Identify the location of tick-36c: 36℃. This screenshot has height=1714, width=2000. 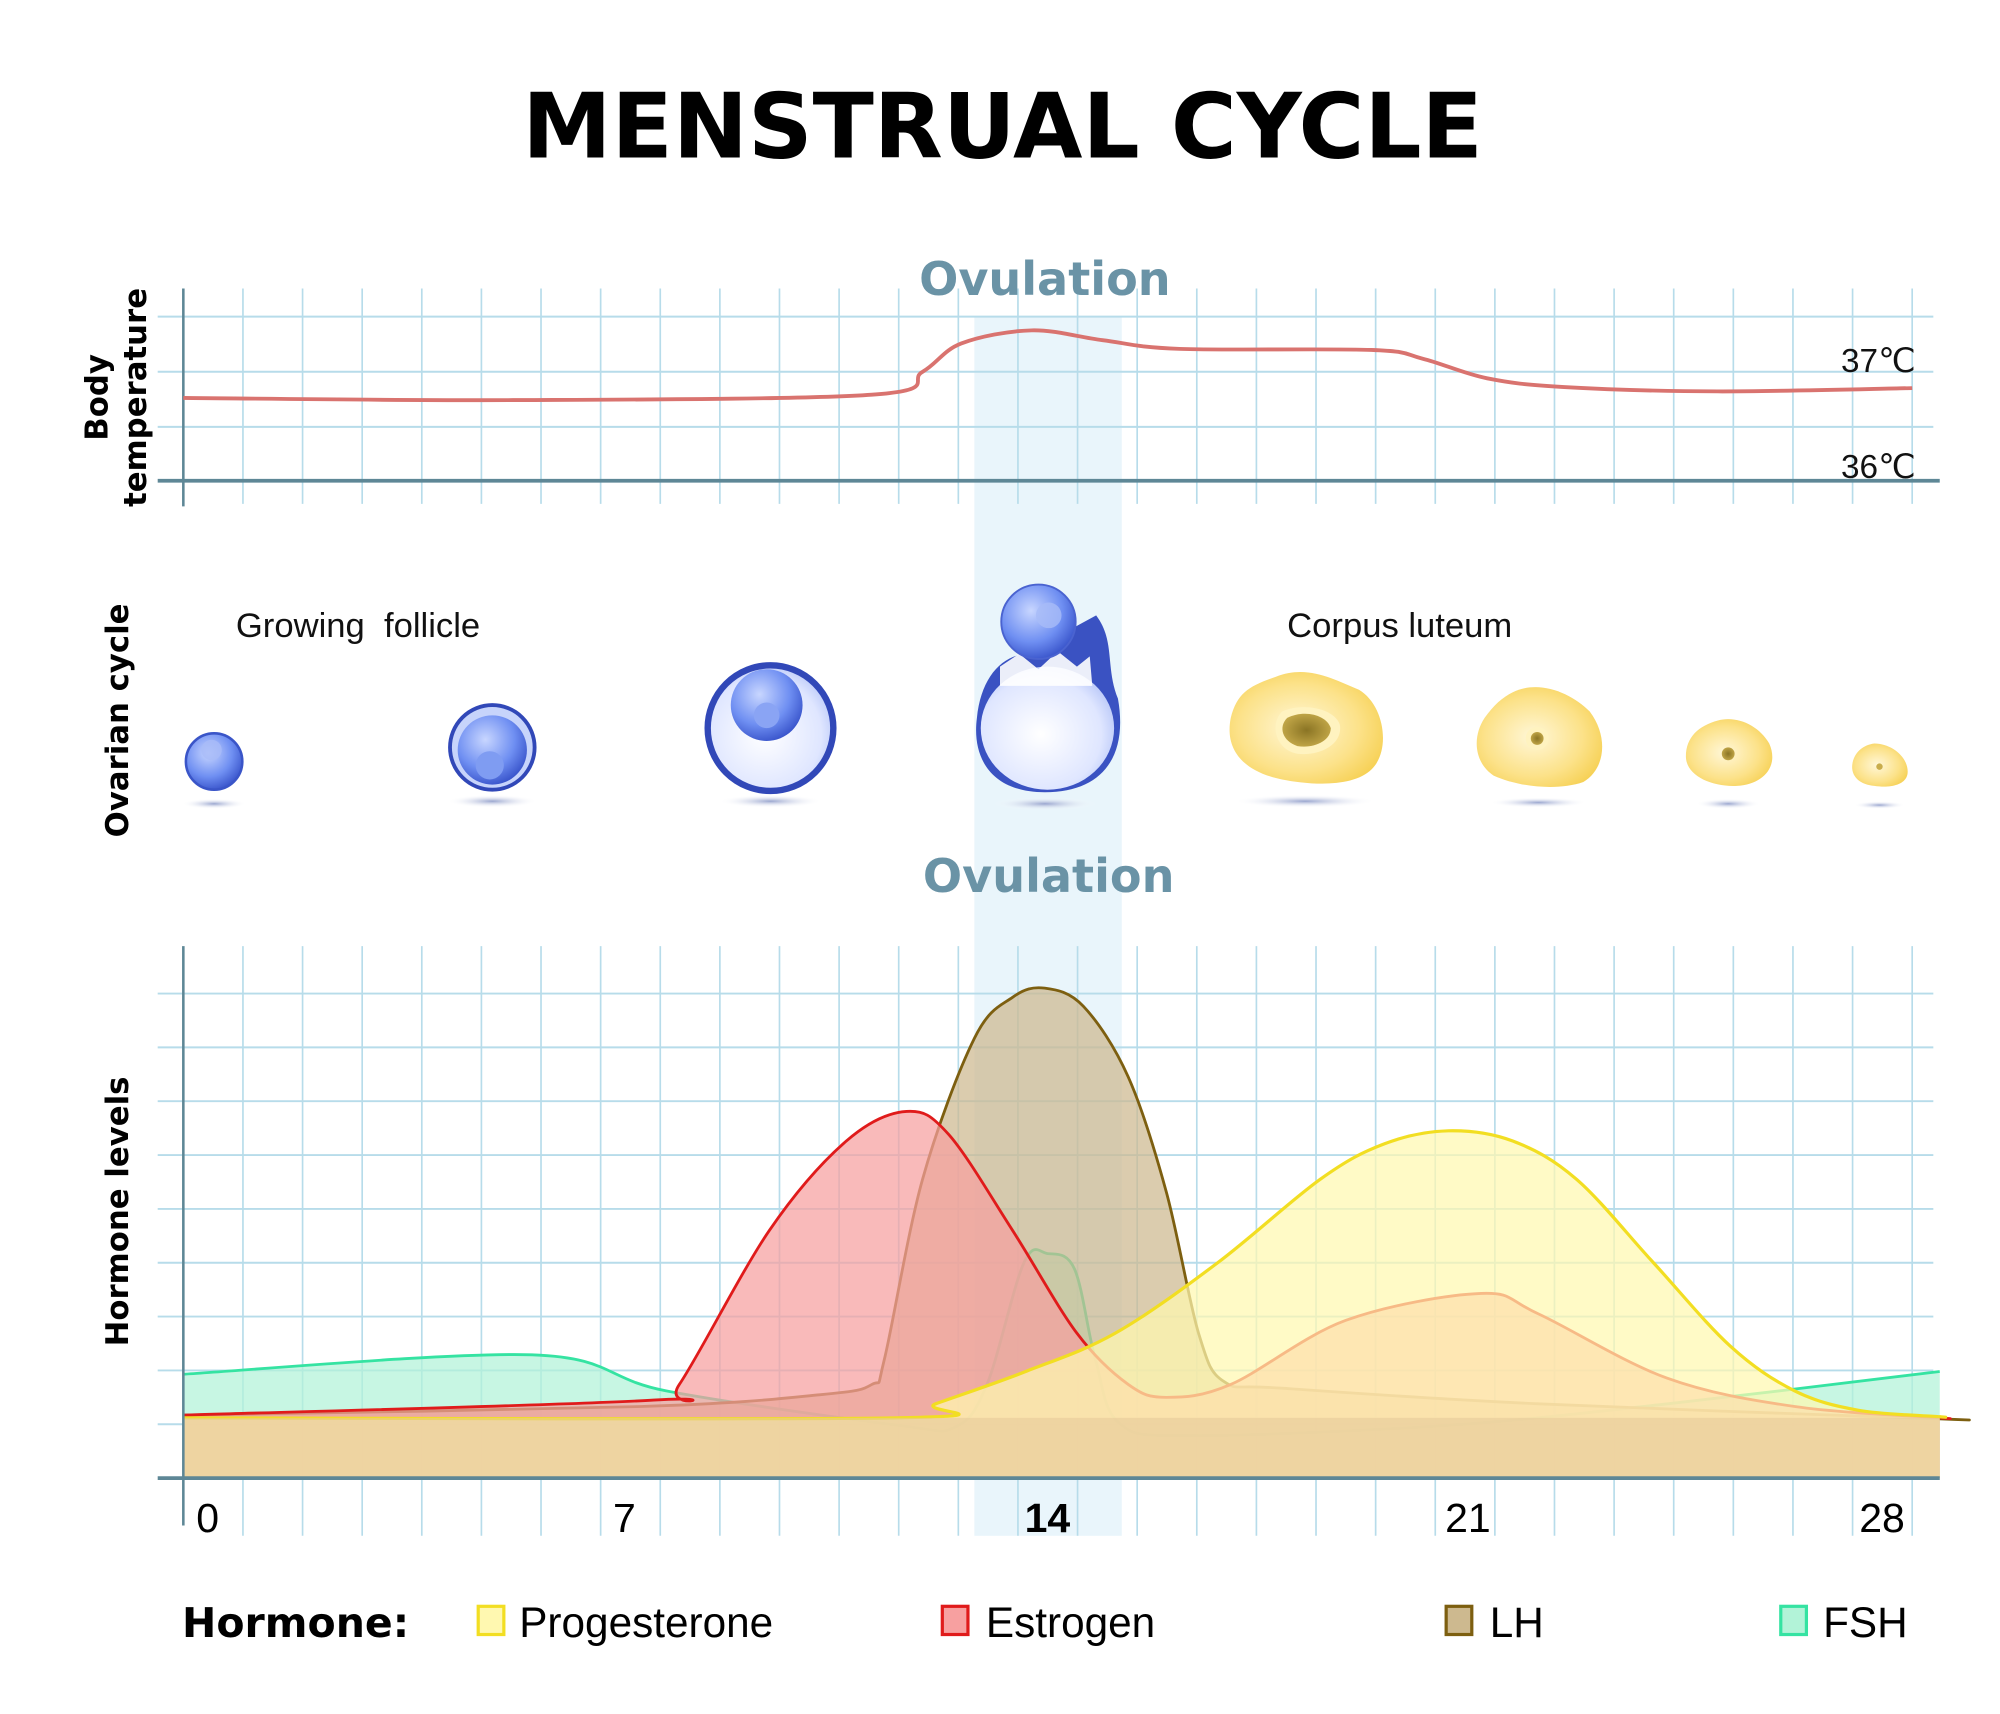
(1878, 467).